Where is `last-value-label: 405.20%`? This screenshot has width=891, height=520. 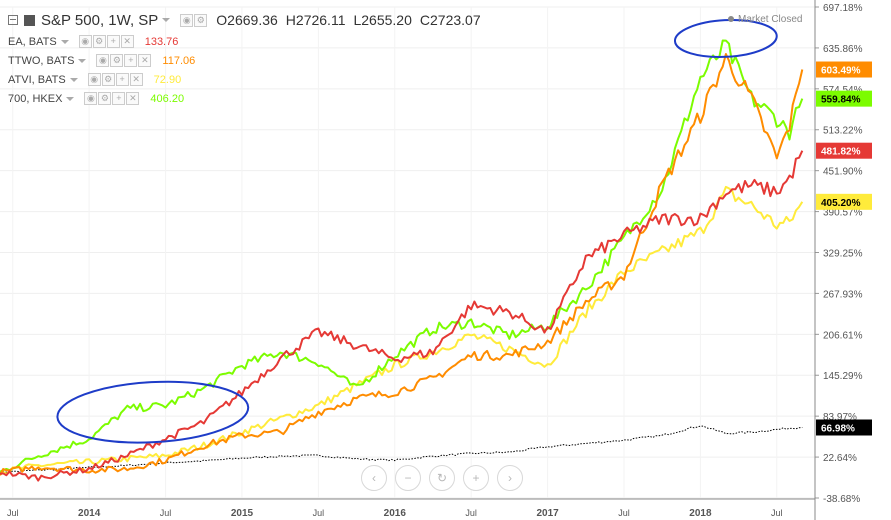
last-value-label: 405.20% is located at coordinates (841, 203).